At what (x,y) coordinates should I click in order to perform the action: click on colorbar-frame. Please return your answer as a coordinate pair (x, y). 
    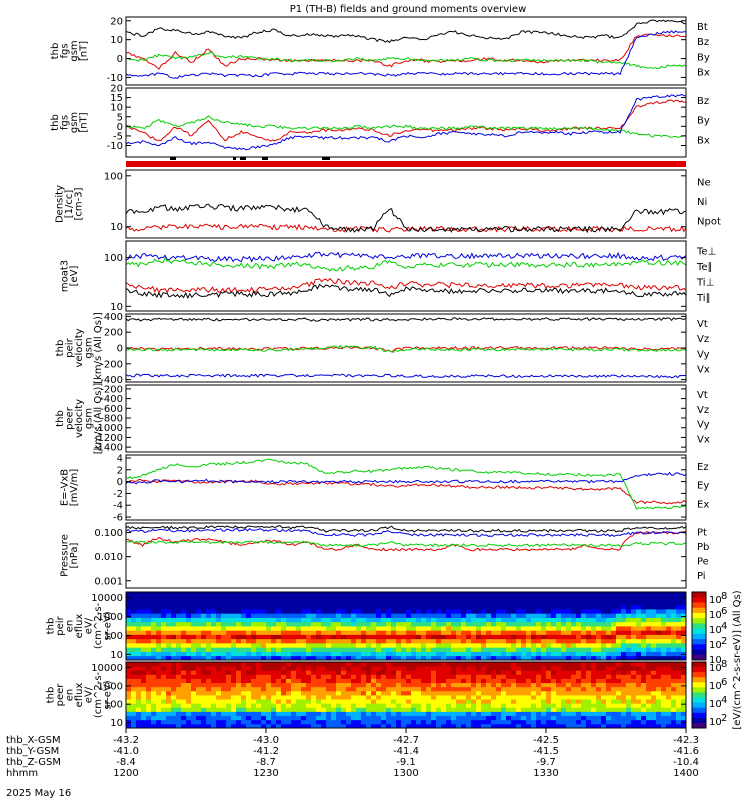
    Looking at the image, I should click on (699, 626).